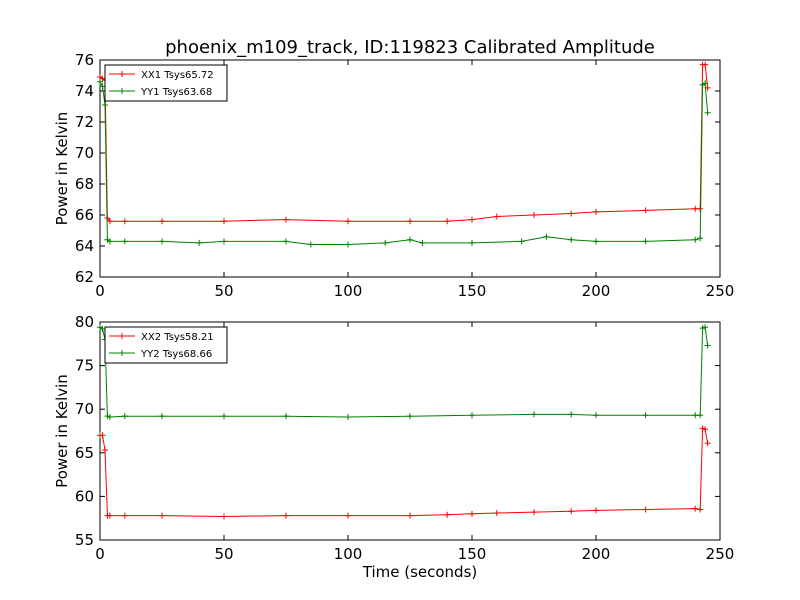 Image resolution: width=800 pixels, height=600 pixels. I want to click on panel2-ytick-label: 75, so click(84, 366).